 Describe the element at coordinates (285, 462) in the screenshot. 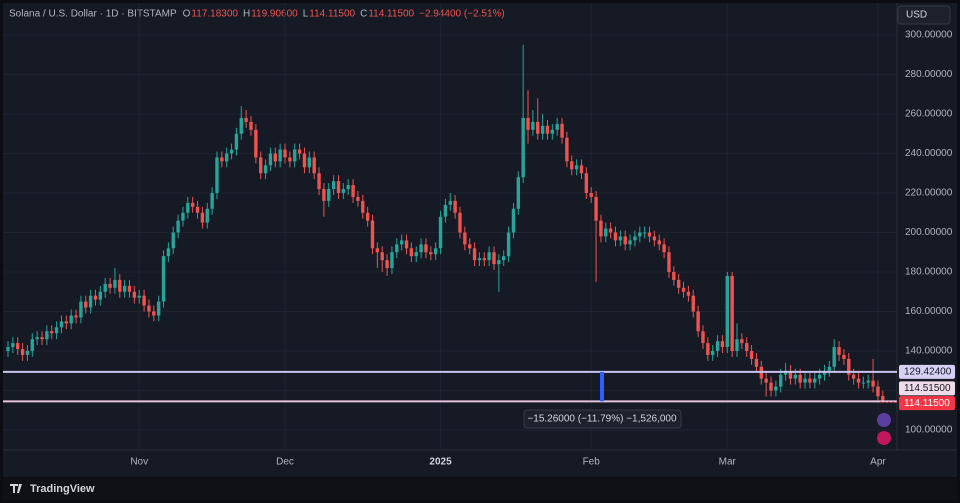

I see `x-tick-label: Dec` at that location.